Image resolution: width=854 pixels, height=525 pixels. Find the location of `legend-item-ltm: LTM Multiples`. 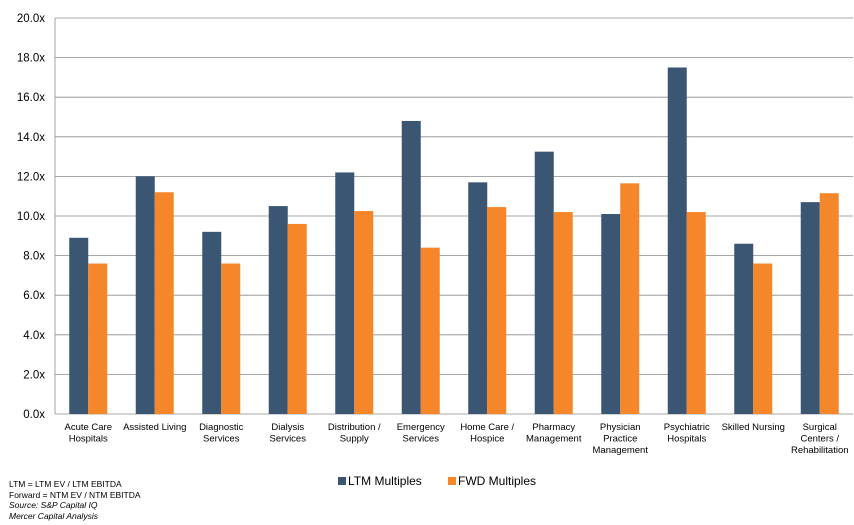

legend-item-ltm: LTM Multiples is located at coordinates (380, 481).